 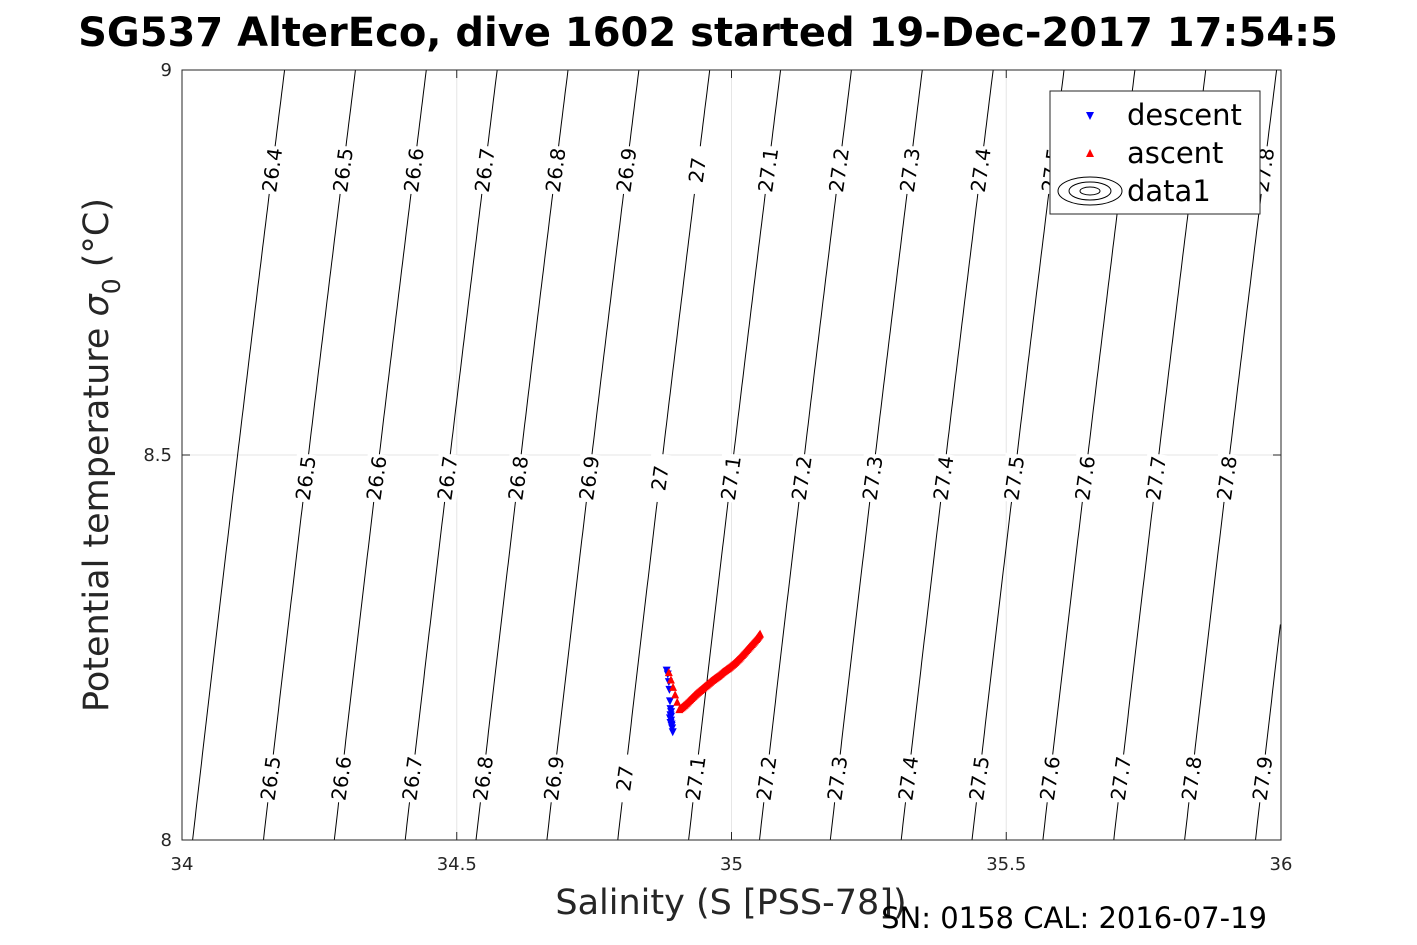 What do you see at coordinates (457, 864) in the screenshot?
I see `x-tick-label: 34.5` at bounding box center [457, 864].